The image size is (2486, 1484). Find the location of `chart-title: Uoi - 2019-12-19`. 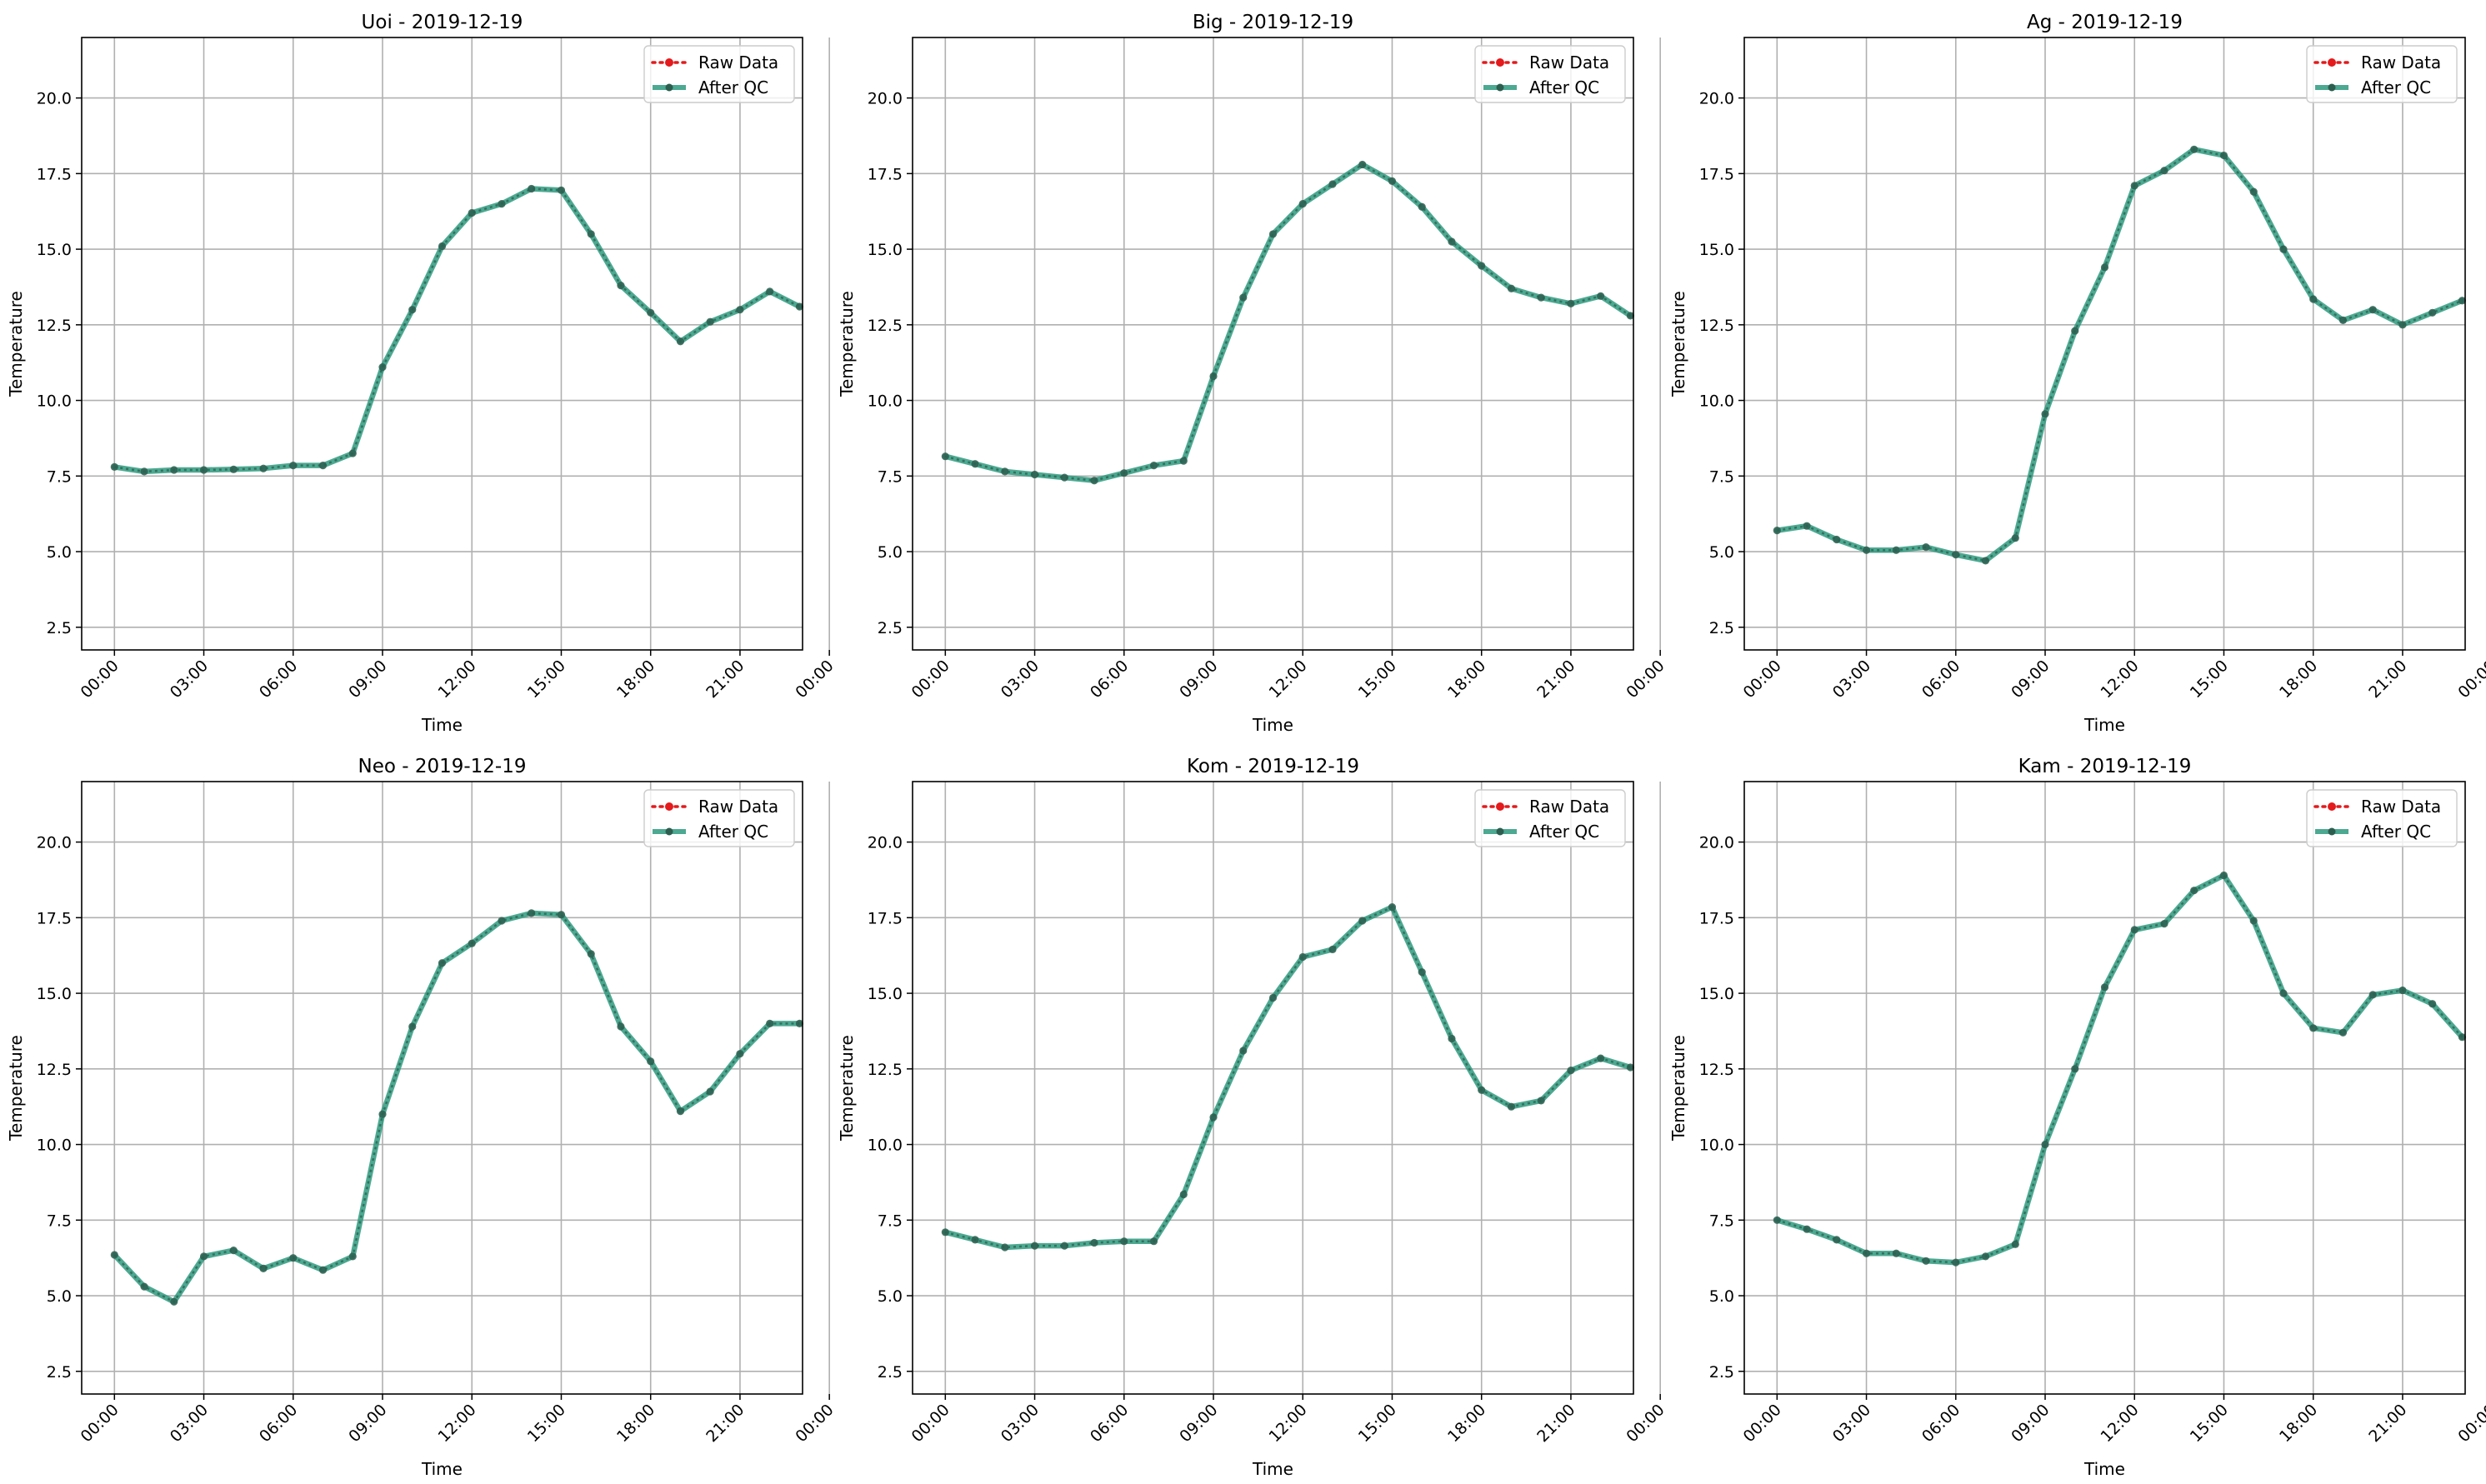

chart-title: Uoi - 2019-12-19 is located at coordinates (443, 22).